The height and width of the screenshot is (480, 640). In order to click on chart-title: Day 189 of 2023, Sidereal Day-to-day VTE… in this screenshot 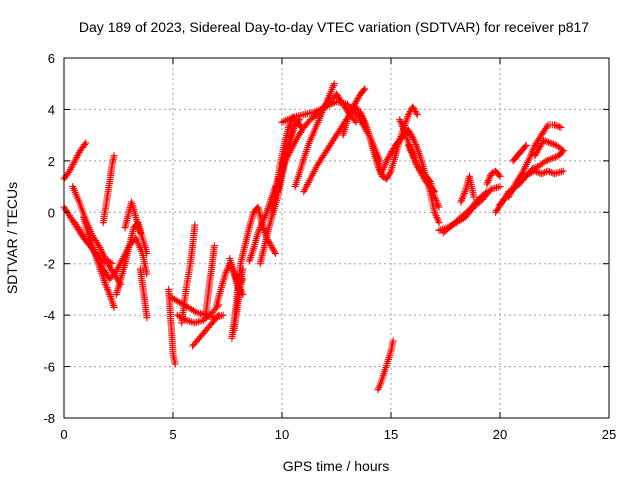, I will do `click(334, 27)`.